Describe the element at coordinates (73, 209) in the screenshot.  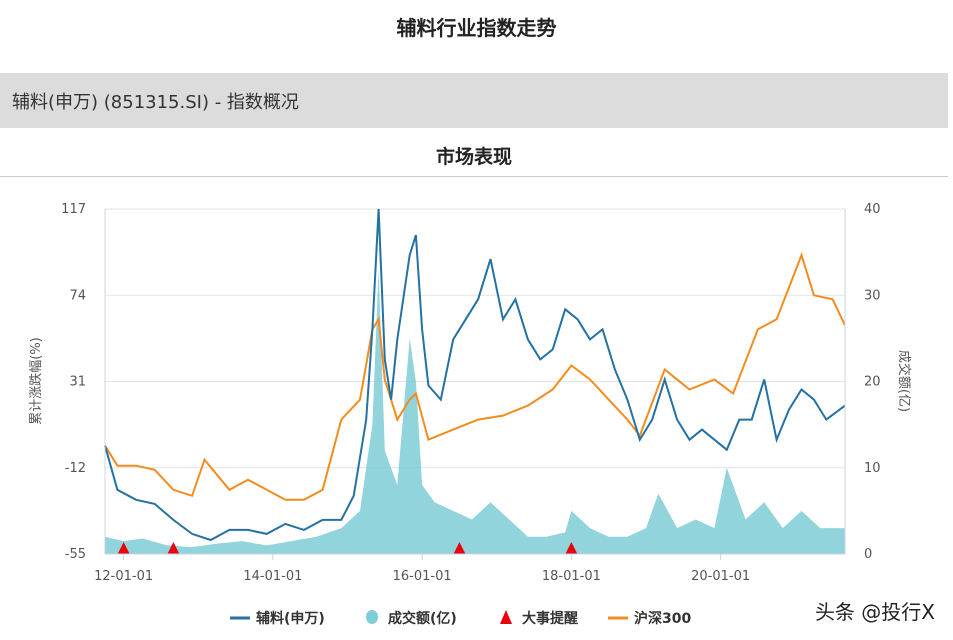
I see `y-tick-label: 117` at that location.